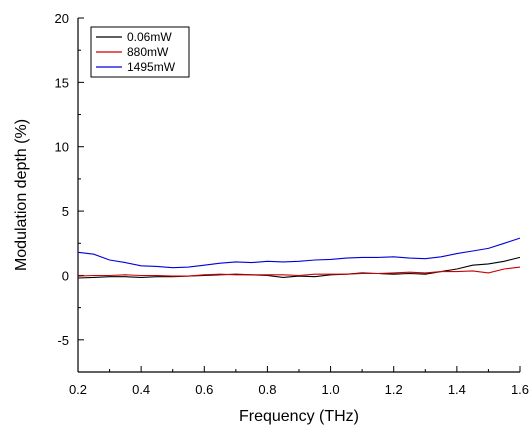 This screenshot has width=531, height=431. I want to click on y-axis-title: Modulation depth (%), so click(21, 195).